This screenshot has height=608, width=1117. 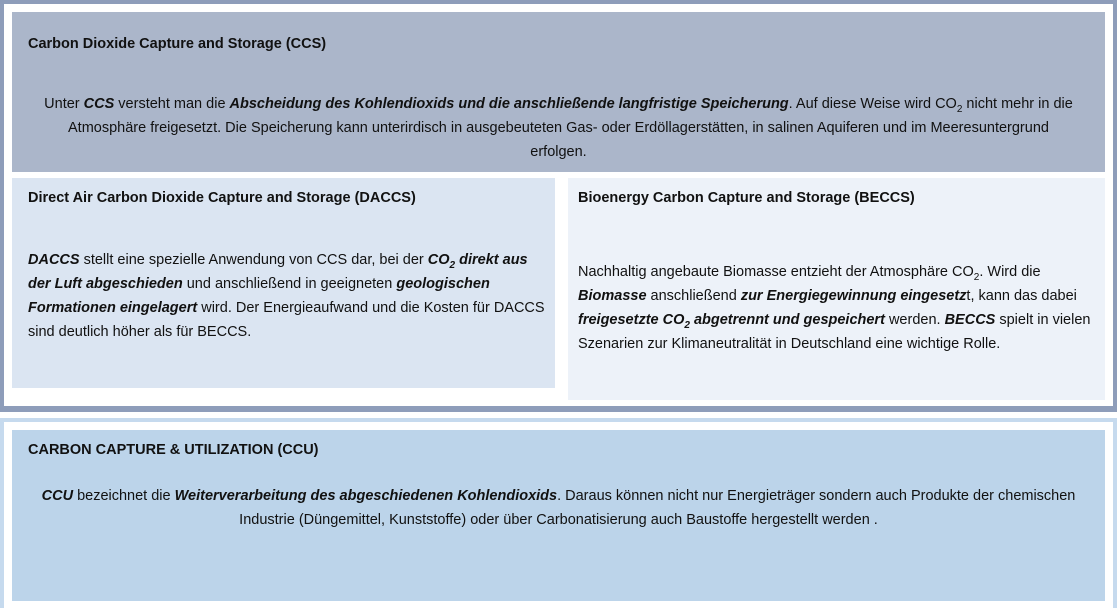 I want to click on text-run: . Wird die, so click(x=1010, y=272).